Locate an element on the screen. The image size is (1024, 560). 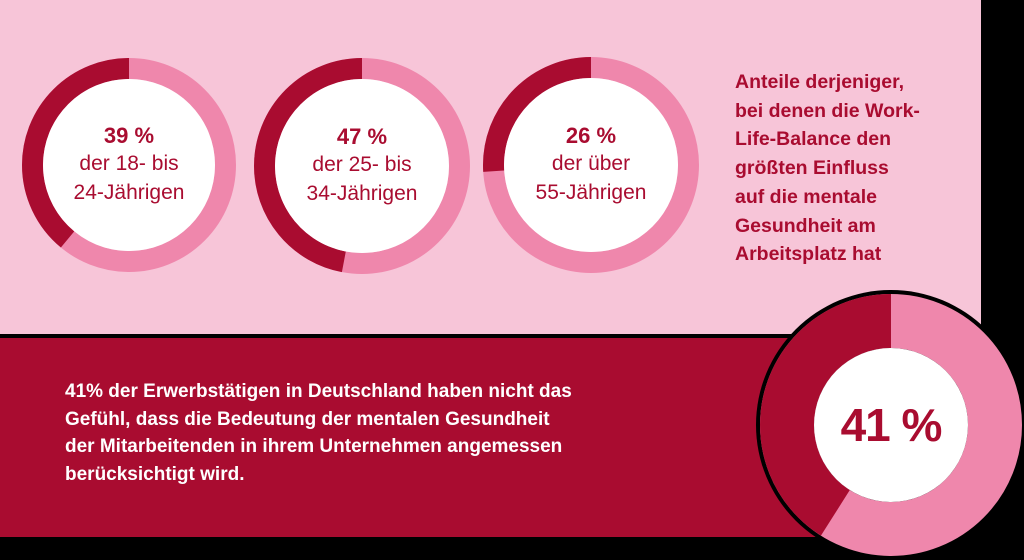
age-group-line1: der 25- bis is located at coordinates (362, 164).